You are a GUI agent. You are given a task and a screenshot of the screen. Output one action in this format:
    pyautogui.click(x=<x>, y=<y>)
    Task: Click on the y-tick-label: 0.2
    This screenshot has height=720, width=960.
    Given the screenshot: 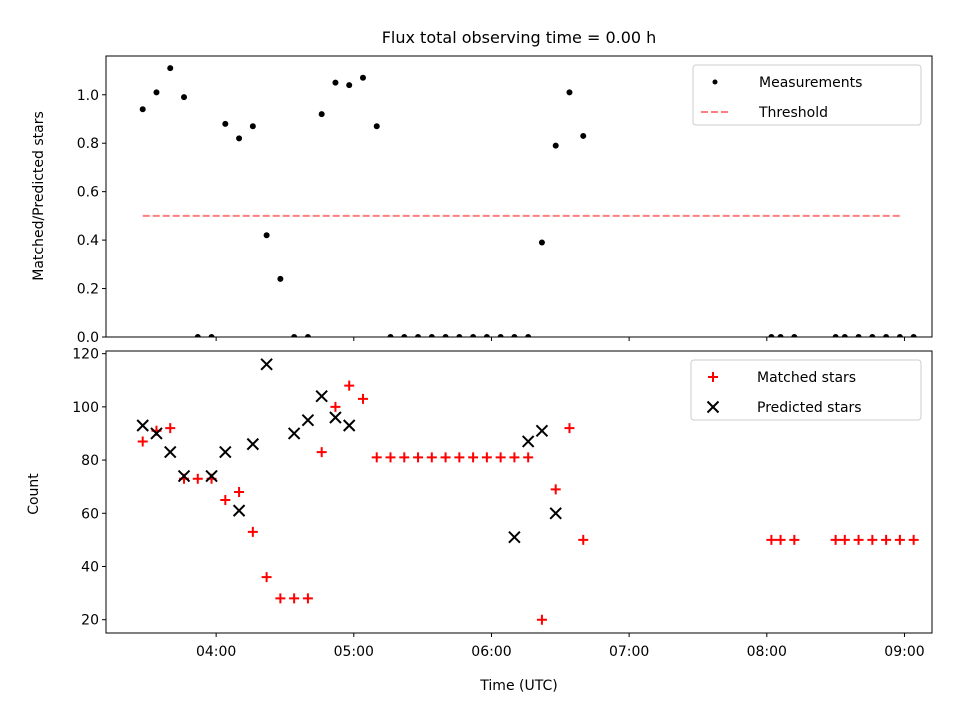 What is the action you would take?
    pyautogui.click(x=88, y=290)
    